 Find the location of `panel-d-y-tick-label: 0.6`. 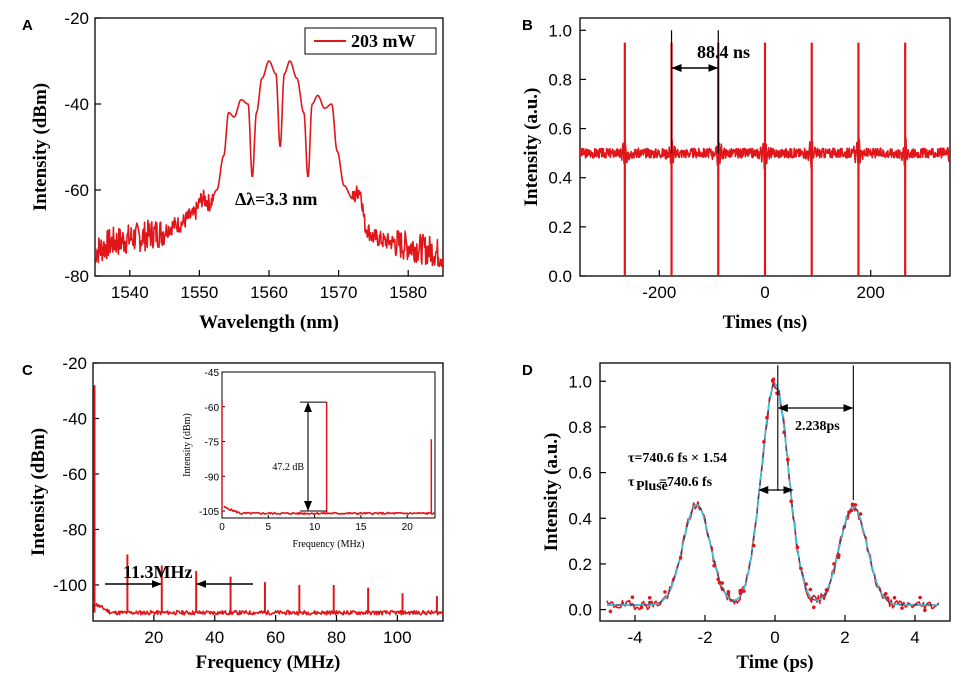

panel-d-y-tick-label: 0.6 is located at coordinates (580, 473).